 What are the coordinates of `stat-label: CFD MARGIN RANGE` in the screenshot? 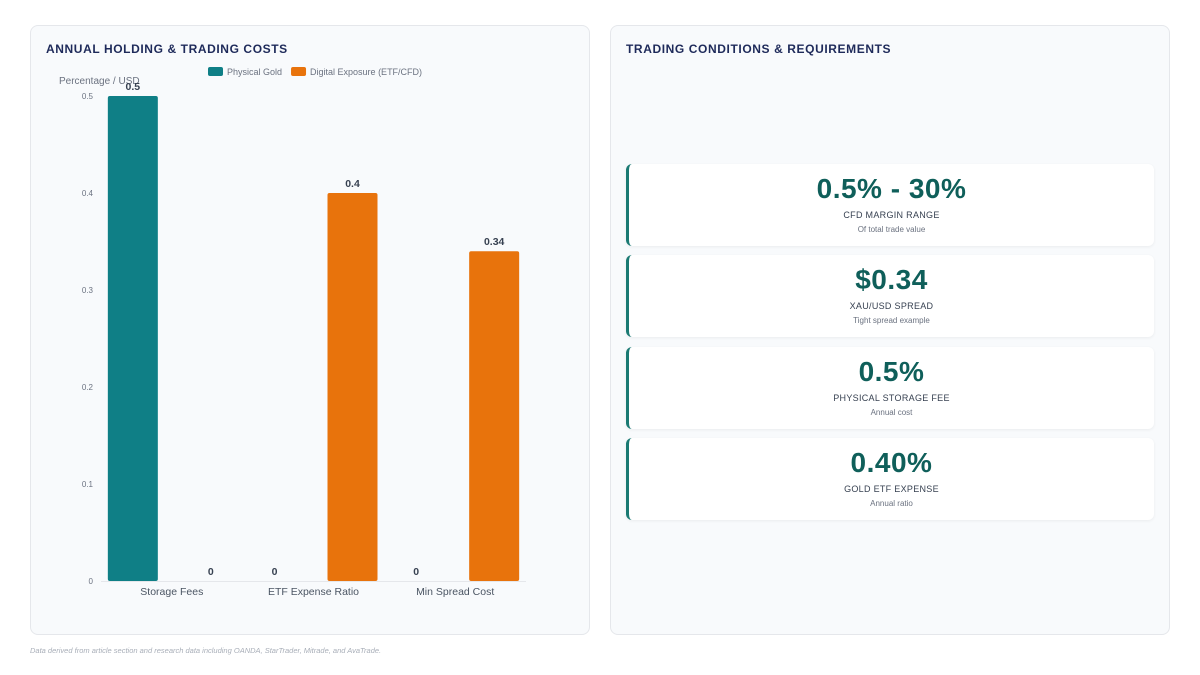 It's located at (891, 215).